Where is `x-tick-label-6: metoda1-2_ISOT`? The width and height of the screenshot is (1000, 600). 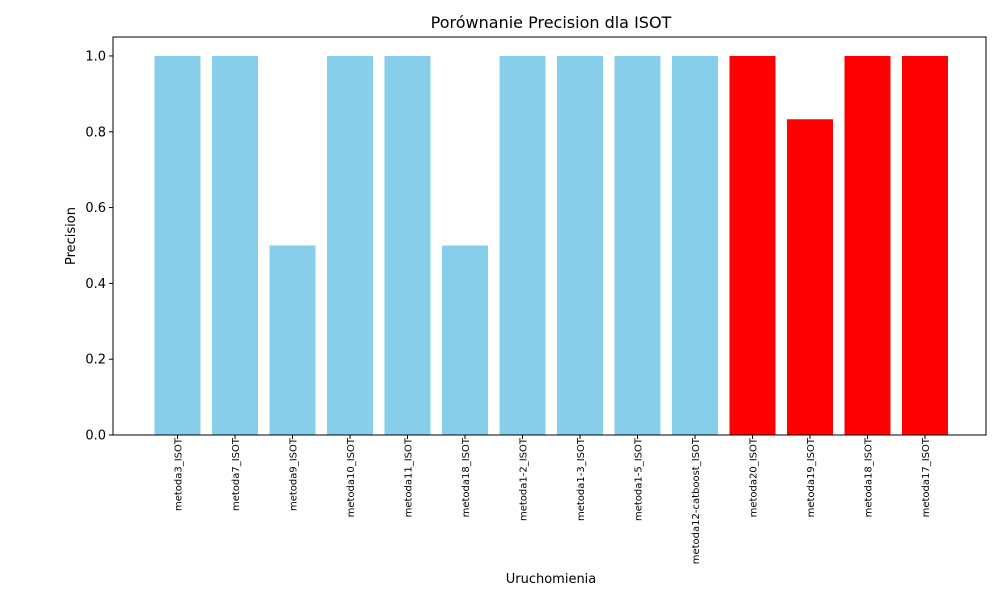 x-tick-label-6: metoda1-2_ISOT is located at coordinates (524, 479).